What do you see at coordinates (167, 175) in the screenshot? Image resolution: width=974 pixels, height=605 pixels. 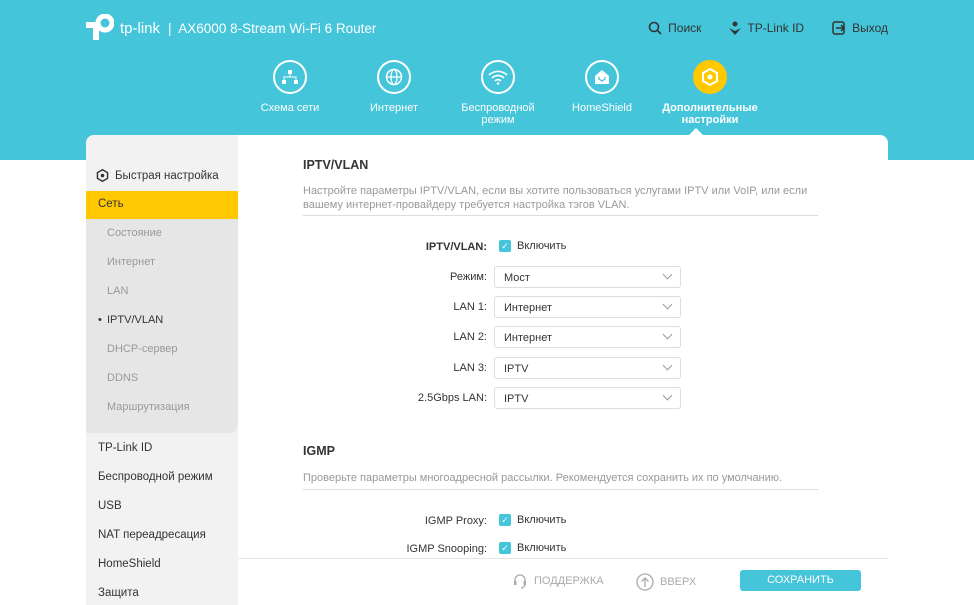 I see `sidebar-label: Быстрая настройка` at bounding box center [167, 175].